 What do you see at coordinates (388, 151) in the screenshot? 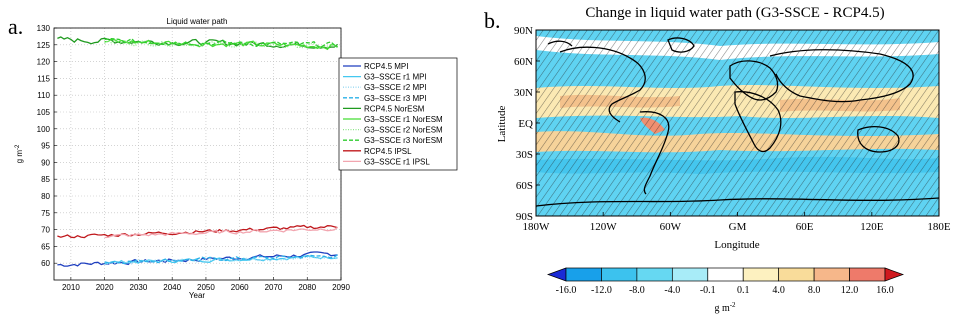
I see `legend-entry: RCP4.5 IPSL` at bounding box center [388, 151].